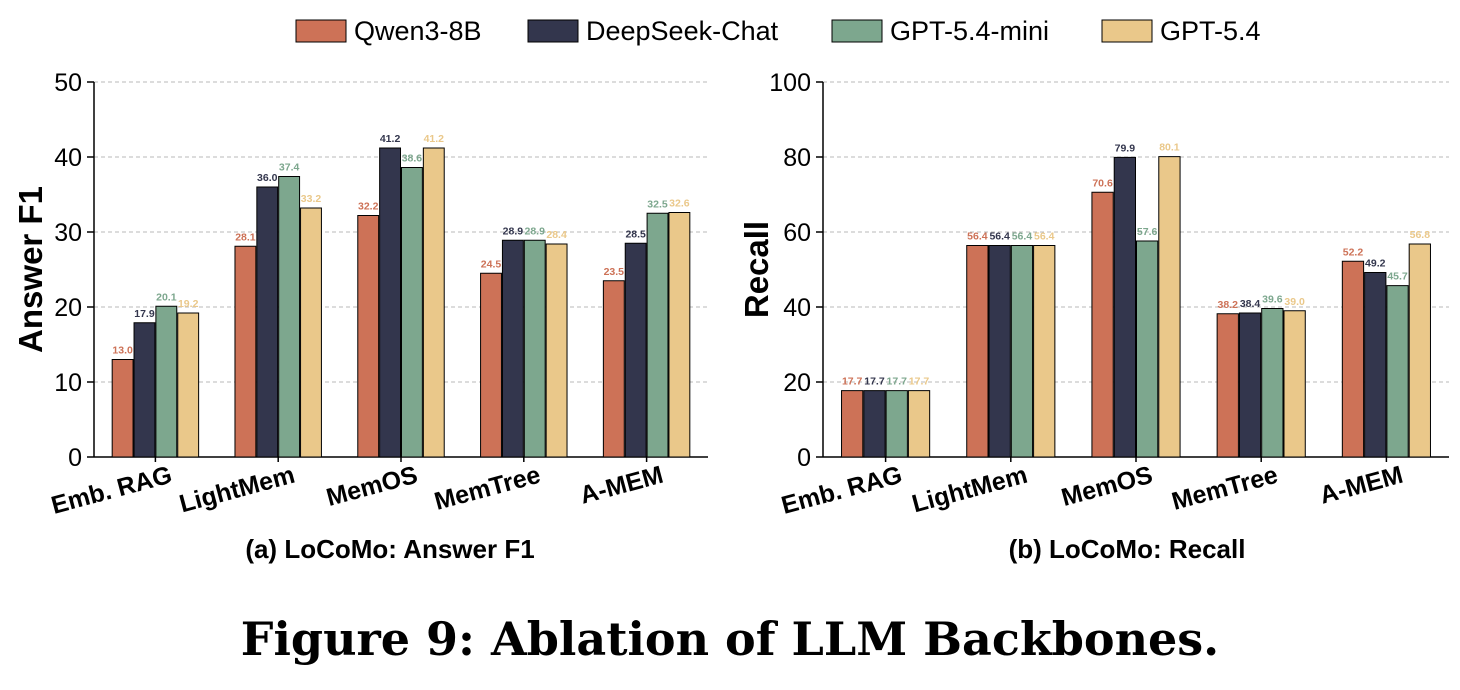  Describe the element at coordinates (679, 204) in the screenshot. I see `data-label-gpt-5-4-a-mem: 32.6` at that location.